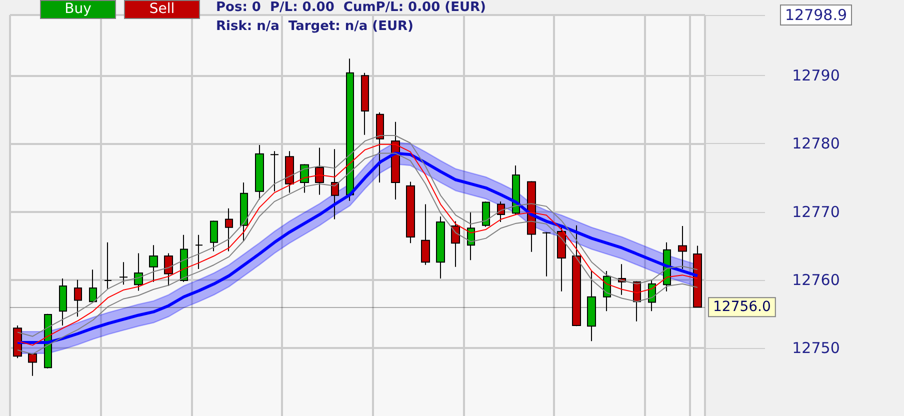  What do you see at coordinates (816, 211) in the screenshot?
I see `y-tick-label: 12770` at bounding box center [816, 211].